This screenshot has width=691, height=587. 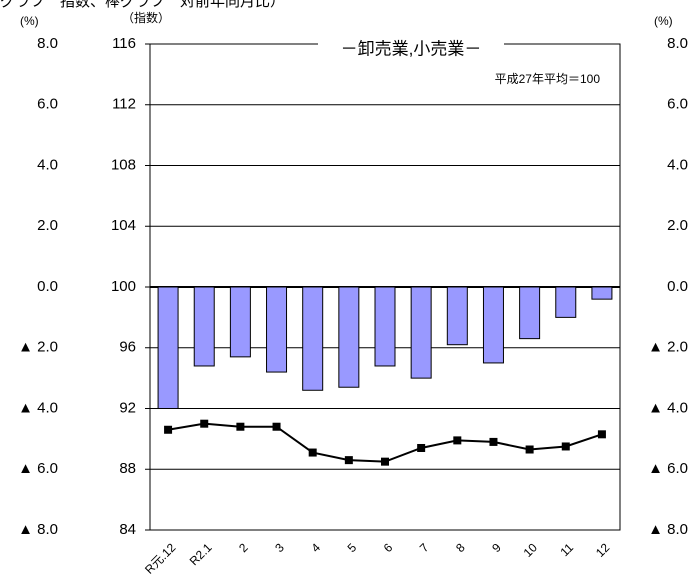 What do you see at coordinates (668, 529) in the screenshot?
I see `y-tick-label-right: ▲ 8.0` at bounding box center [668, 529].